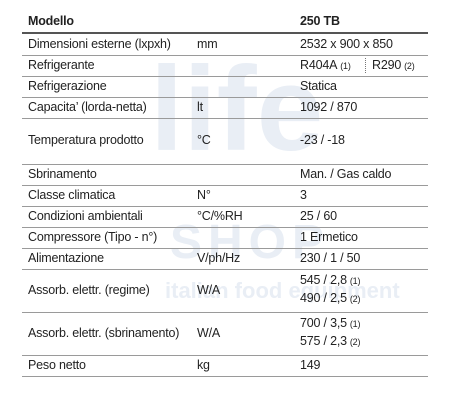  Describe the element at coordinates (319, 64) in the screenshot. I see `value-text: R404A` at that location.